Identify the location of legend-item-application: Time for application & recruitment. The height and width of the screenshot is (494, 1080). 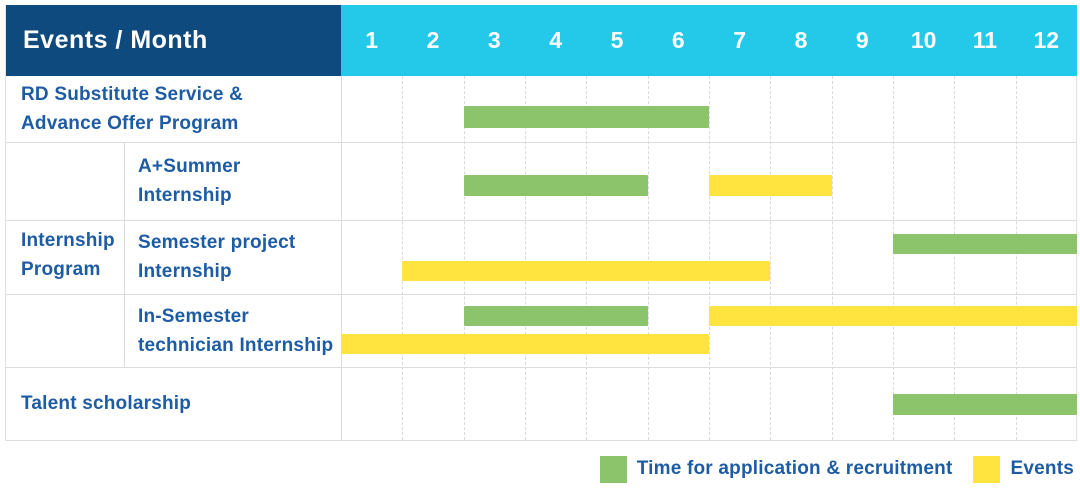
(776, 469).